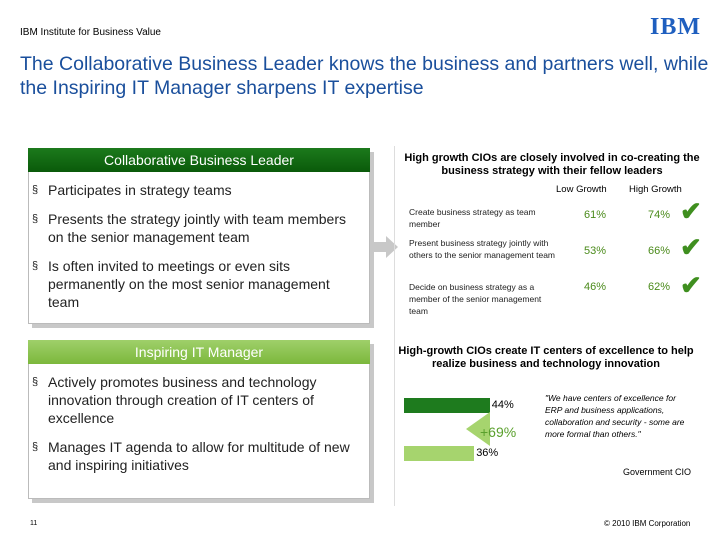 The width and height of the screenshot is (720, 540). What do you see at coordinates (498, 432) in the screenshot?
I see `difference: +69%` at bounding box center [498, 432].